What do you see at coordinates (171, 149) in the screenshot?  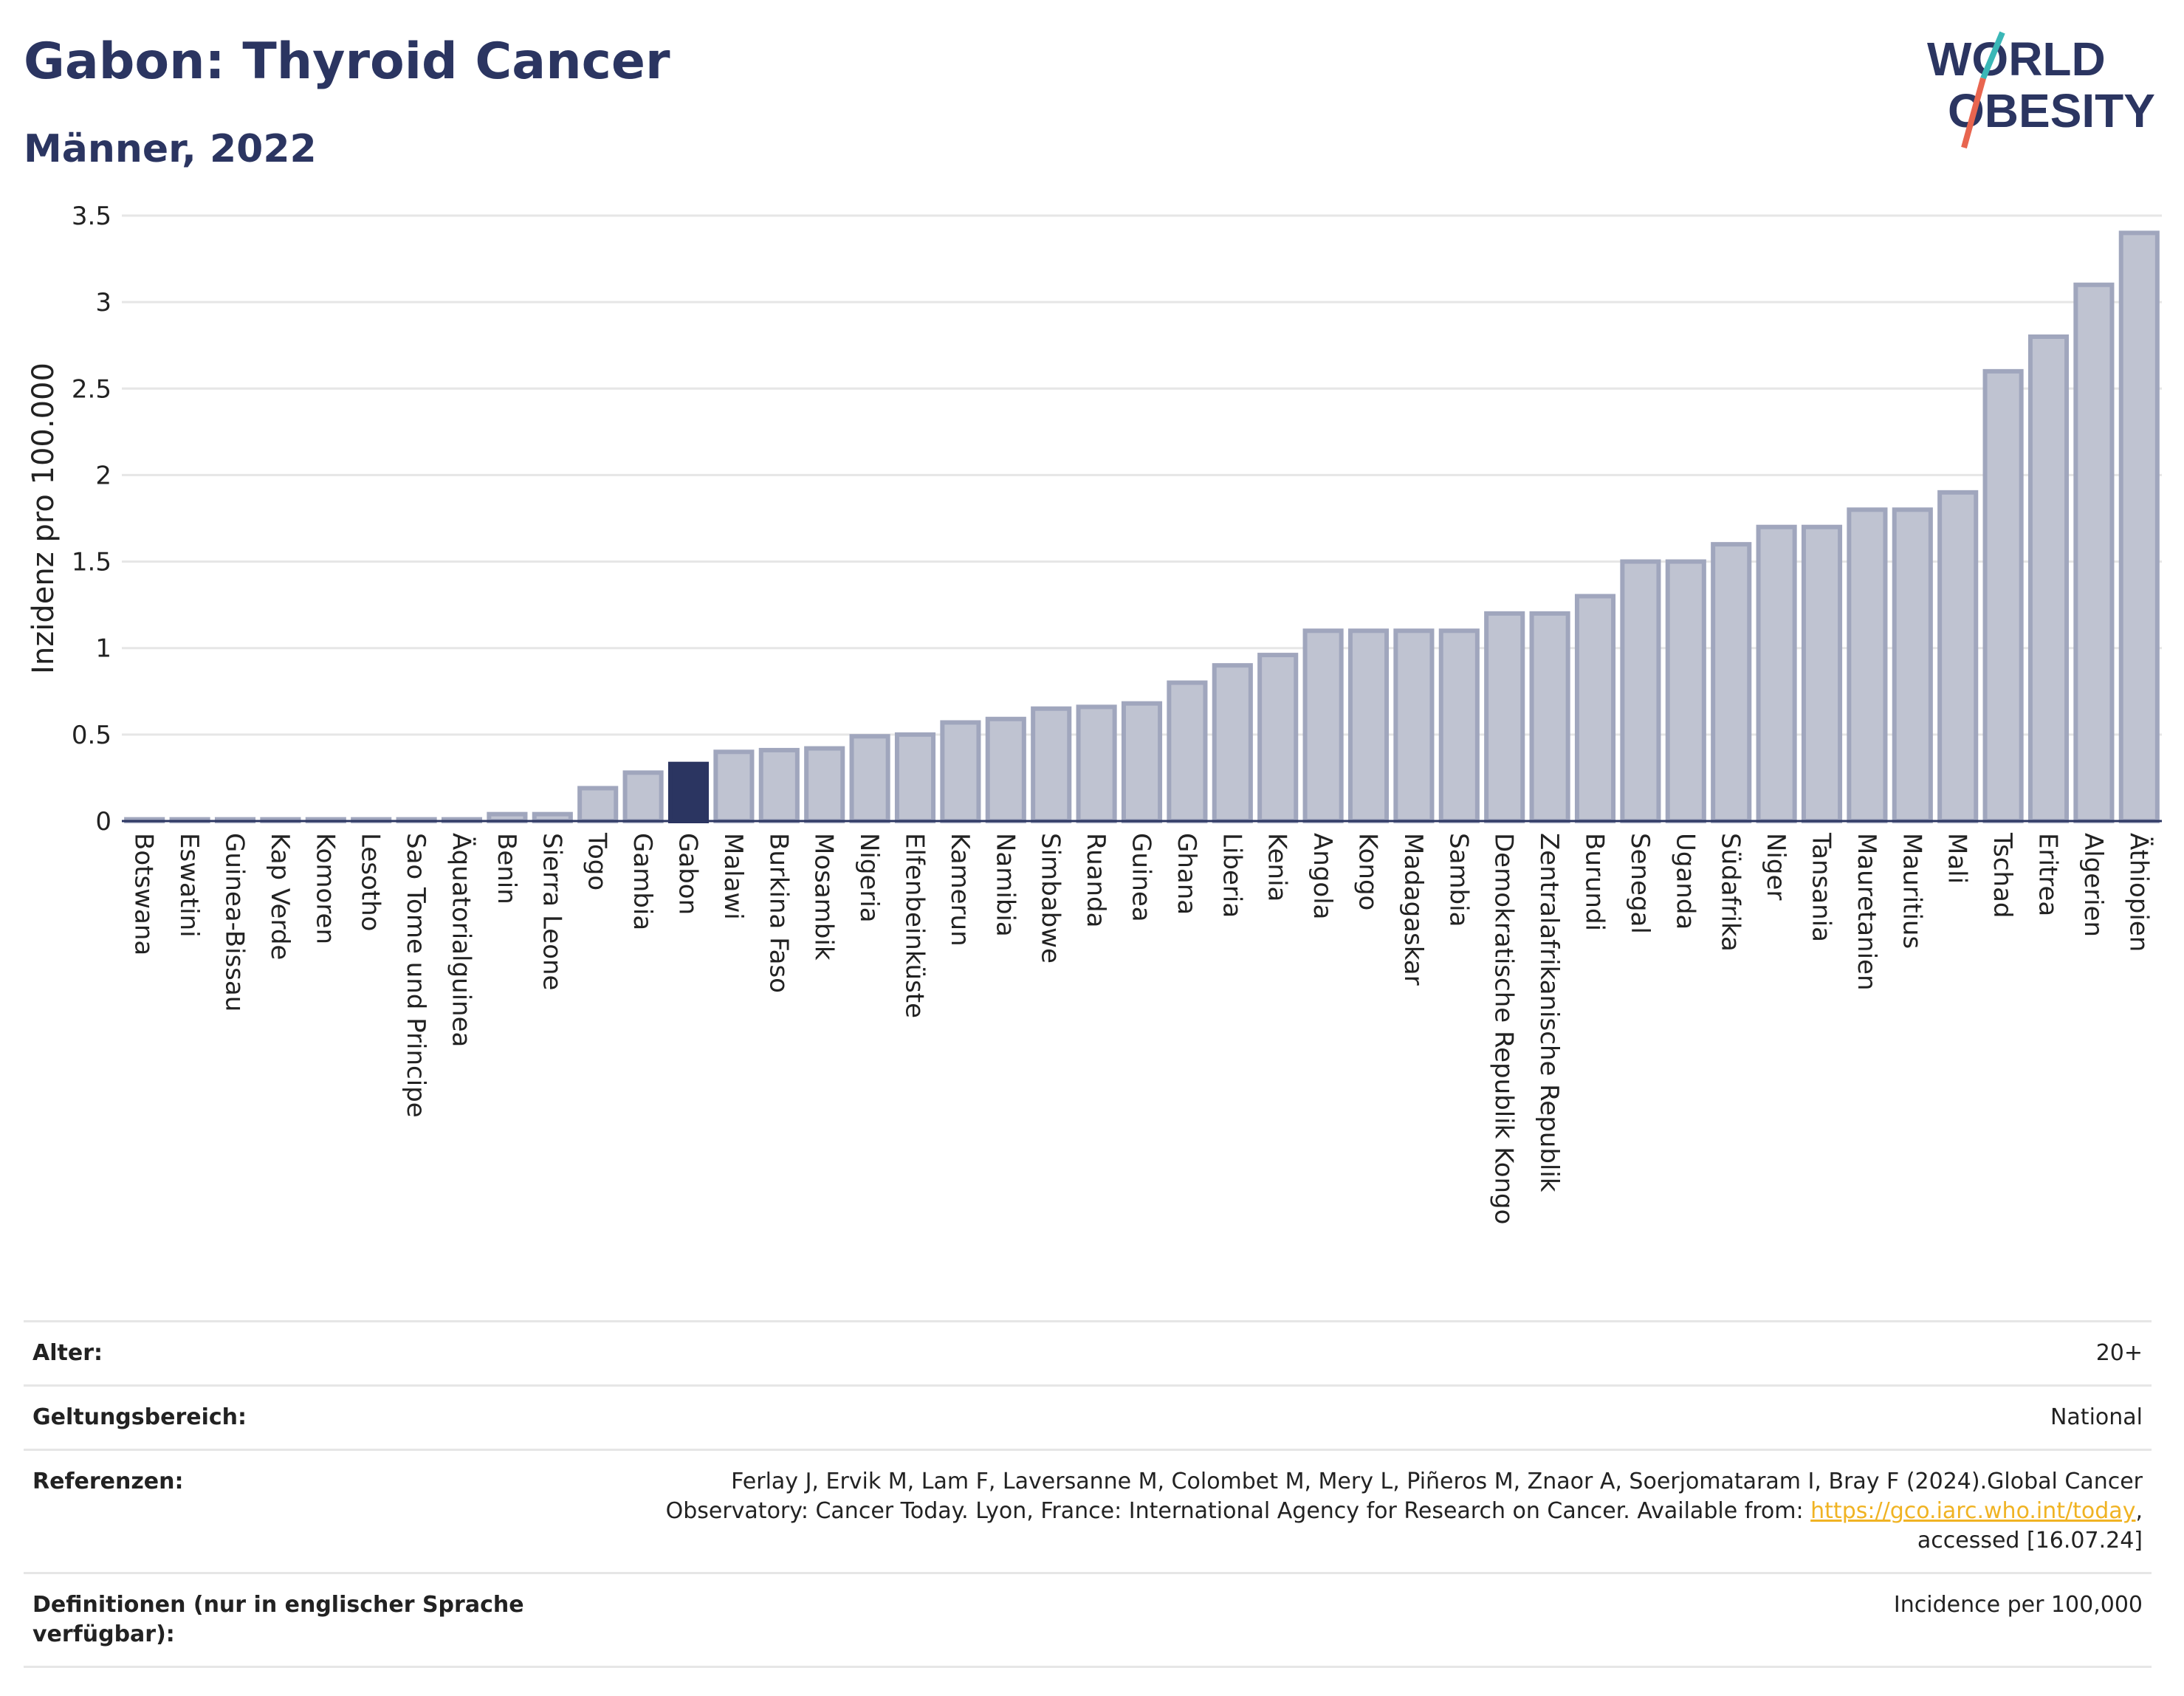 I see `chart-subtitle: Männer, 2022` at bounding box center [171, 149].